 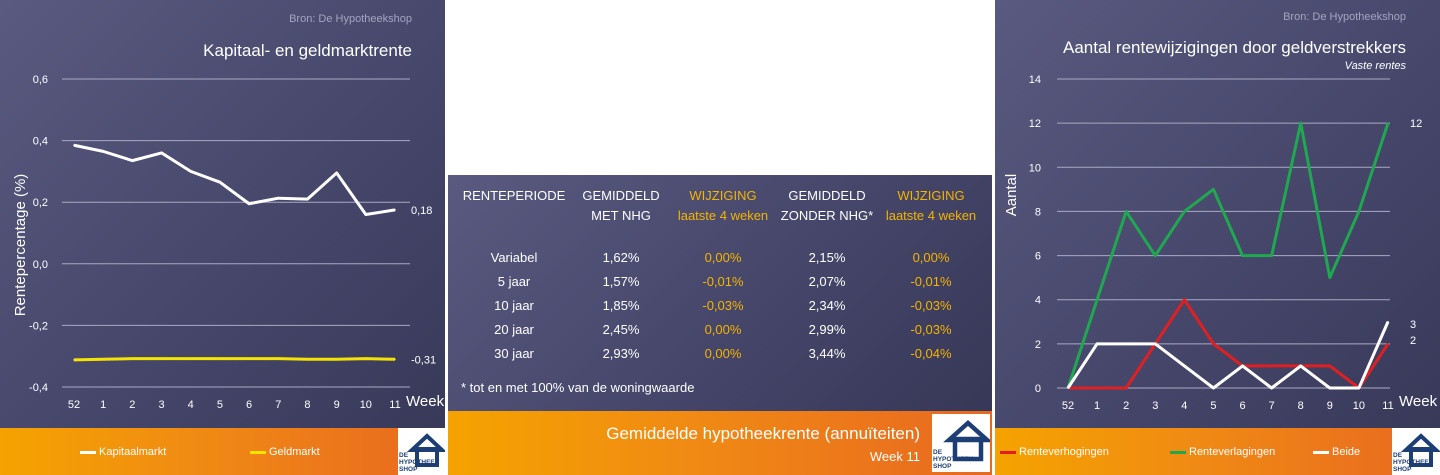 What do you see at coordinates (621, 215) in the screenshot?
I see `col-header-gemiddeld-met-nhg-line2: MET NHG` at bounding box center [621, 215].